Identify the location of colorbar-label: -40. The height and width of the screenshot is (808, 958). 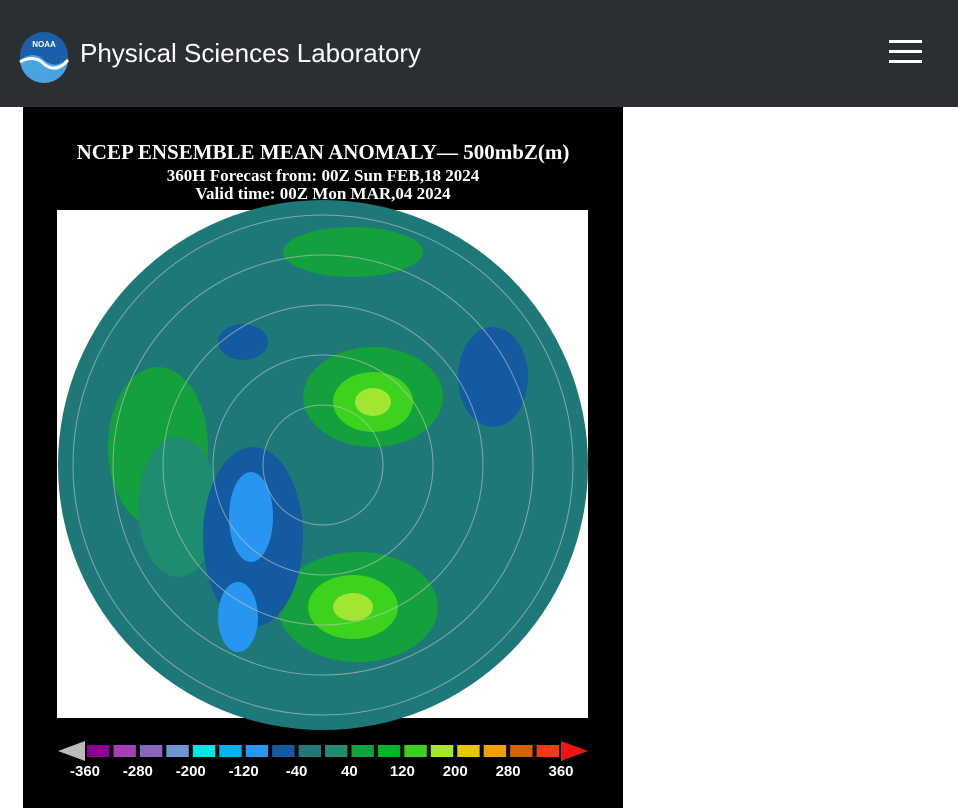
(297, 771).